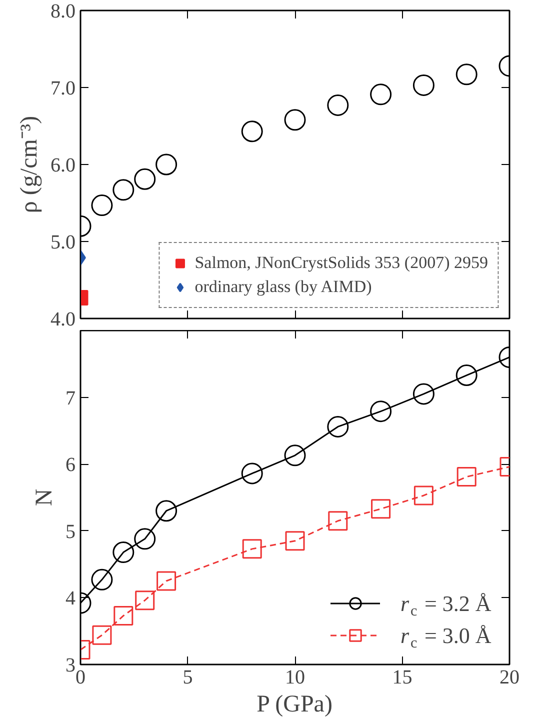  What do you see at coordinates (71, 465) in the screenshot?
I see `y-tick-label: 6` at bounding box center [71, 465].